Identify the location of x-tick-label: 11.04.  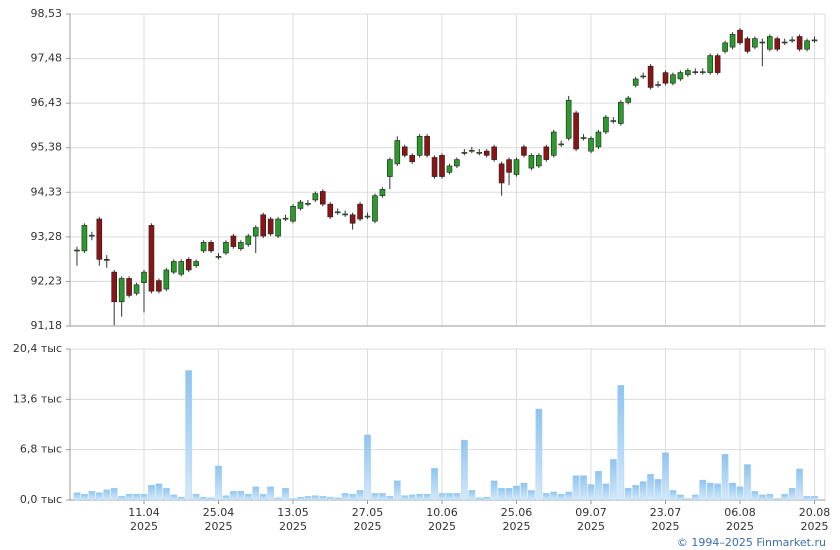
(144, 512).